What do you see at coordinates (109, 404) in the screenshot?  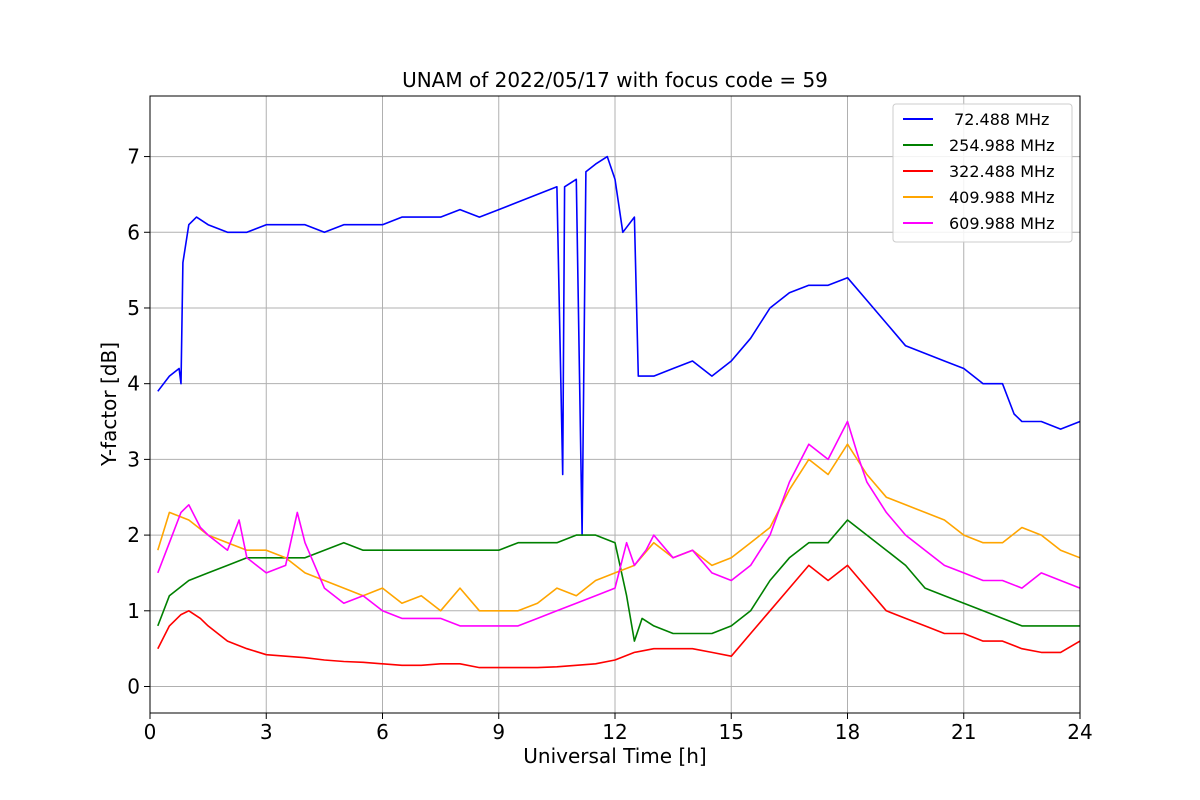 I see `y-axis-label: Y-factor [dB]` at bounding box center [109, 404].